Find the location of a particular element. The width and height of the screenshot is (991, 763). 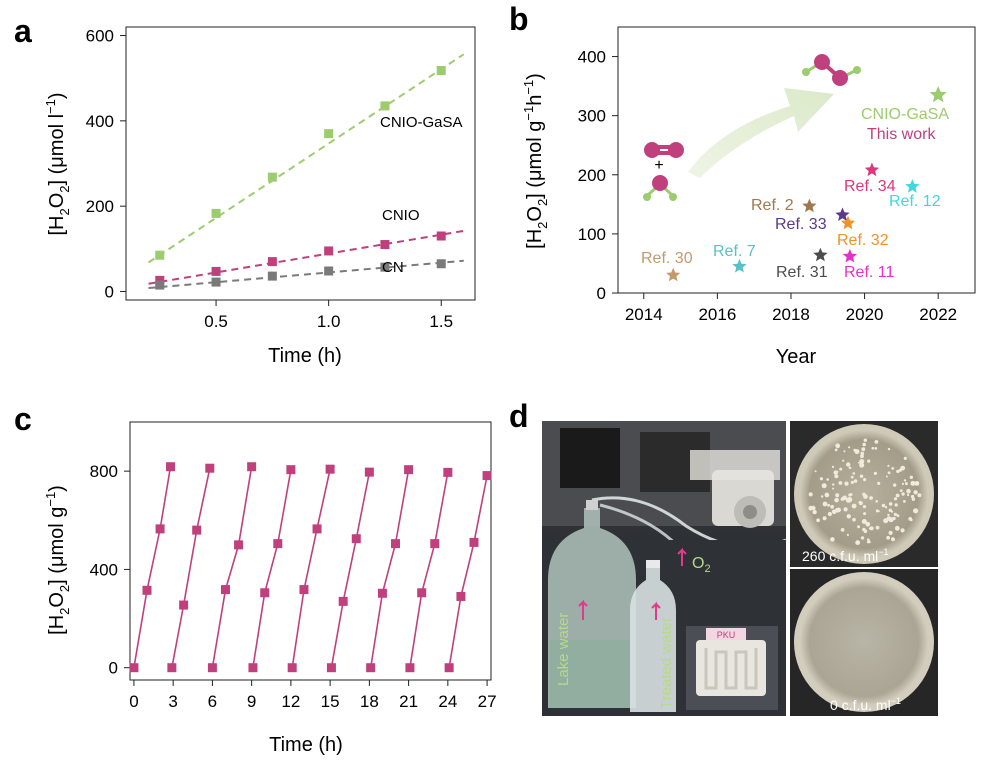

chart-b-points is located at coordinates (806, 184).